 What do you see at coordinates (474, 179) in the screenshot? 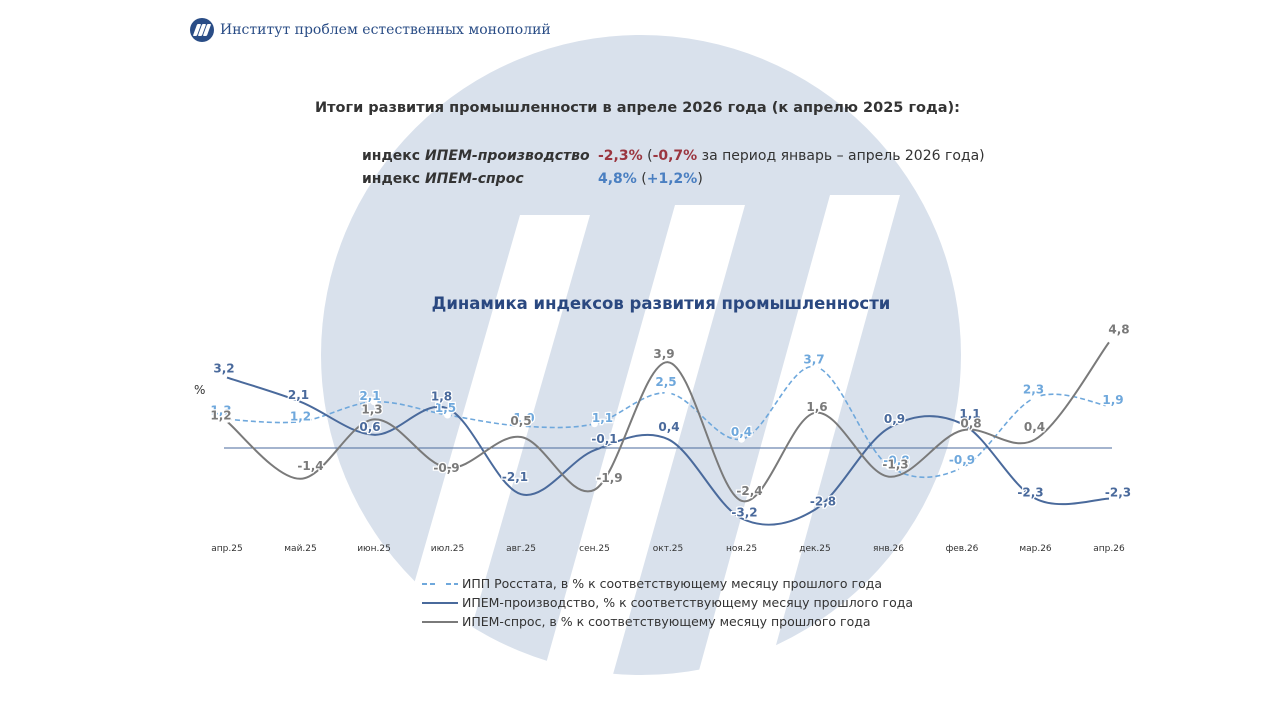
I see `row-index-name: ИПЕМ-спрос` at bounding box center [474, 179].